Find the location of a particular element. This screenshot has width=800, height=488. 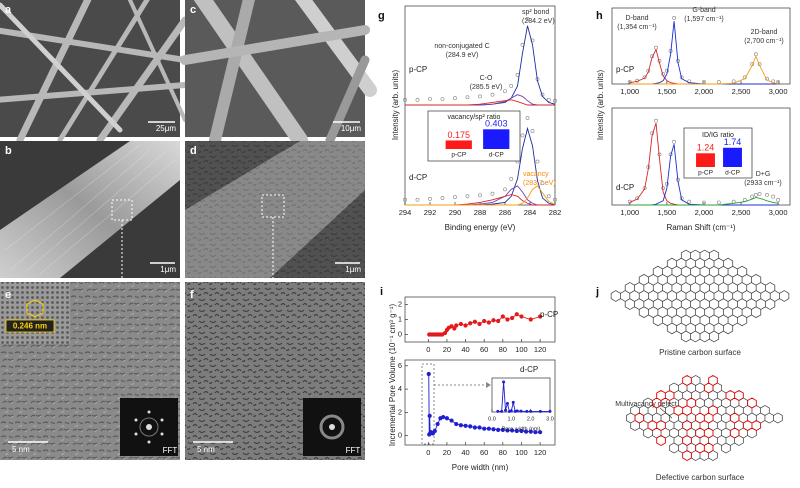

annotation: vacancy is located at coordinates (536, 174).